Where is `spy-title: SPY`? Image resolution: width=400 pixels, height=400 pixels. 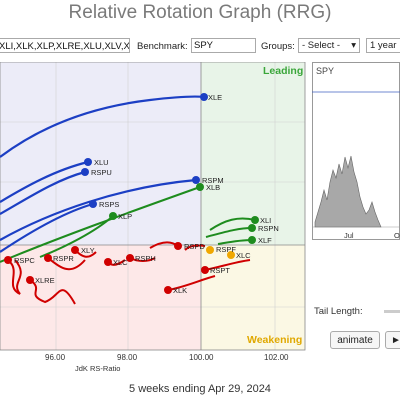
spy-title: SPY is located at coordinates (325, 71).